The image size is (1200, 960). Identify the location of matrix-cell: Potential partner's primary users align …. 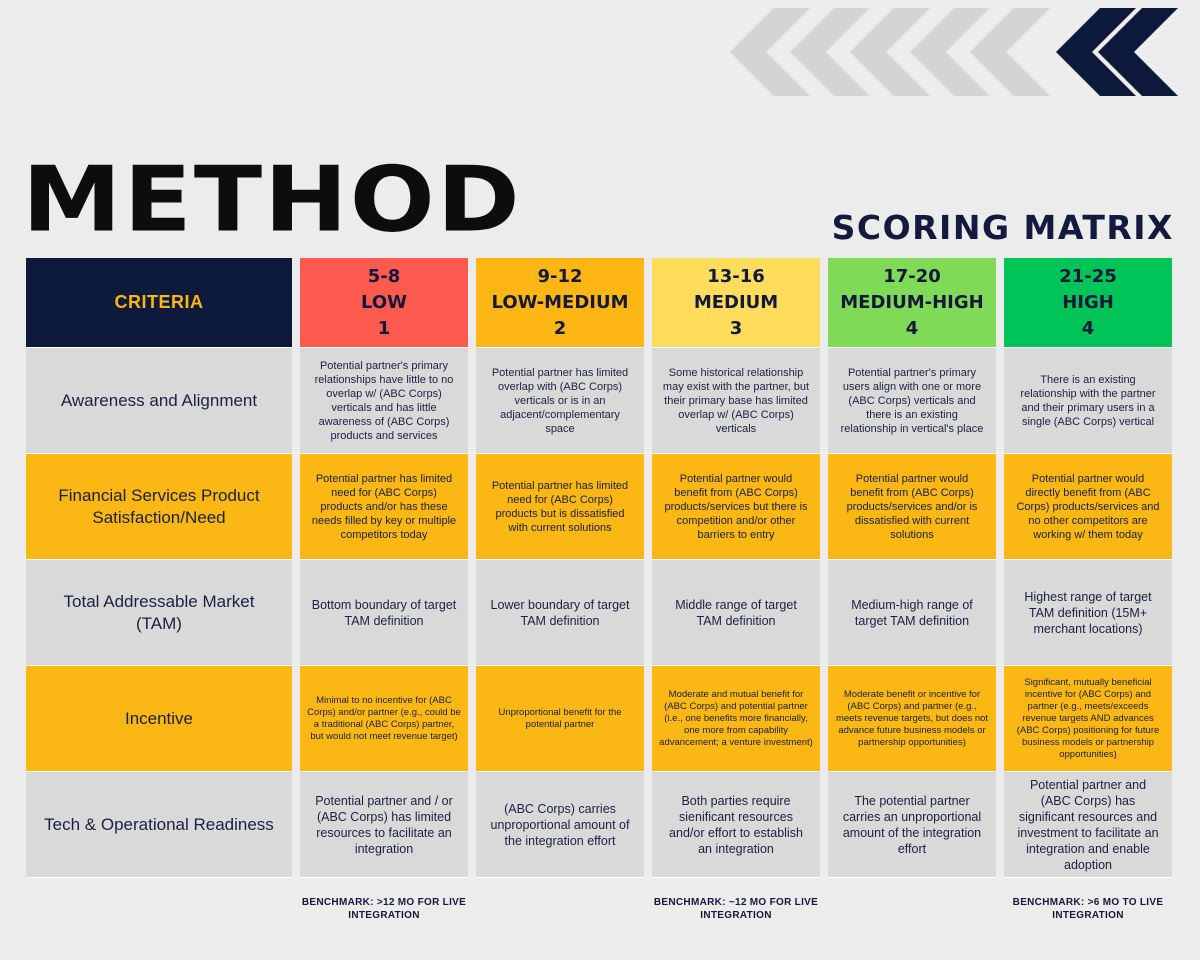
(912, 401).